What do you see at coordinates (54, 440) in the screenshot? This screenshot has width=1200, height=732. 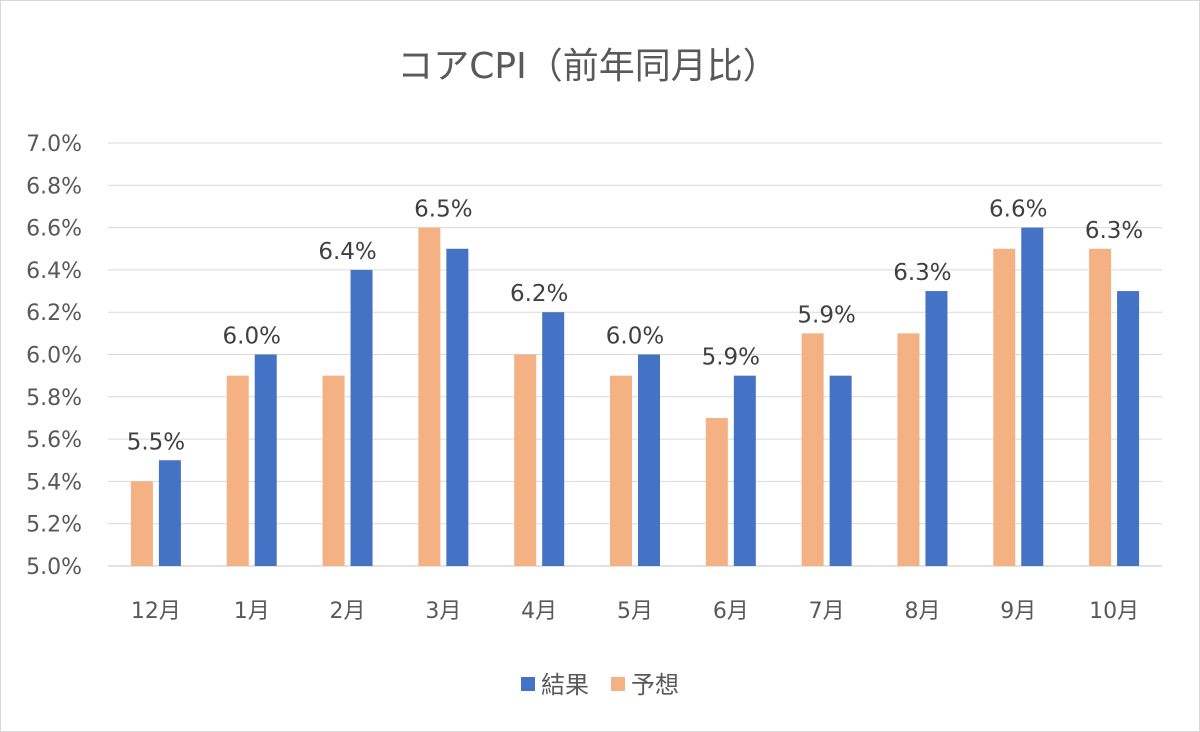 I see `y-tick-label: 5.6%` at bounding box center [54, 440].